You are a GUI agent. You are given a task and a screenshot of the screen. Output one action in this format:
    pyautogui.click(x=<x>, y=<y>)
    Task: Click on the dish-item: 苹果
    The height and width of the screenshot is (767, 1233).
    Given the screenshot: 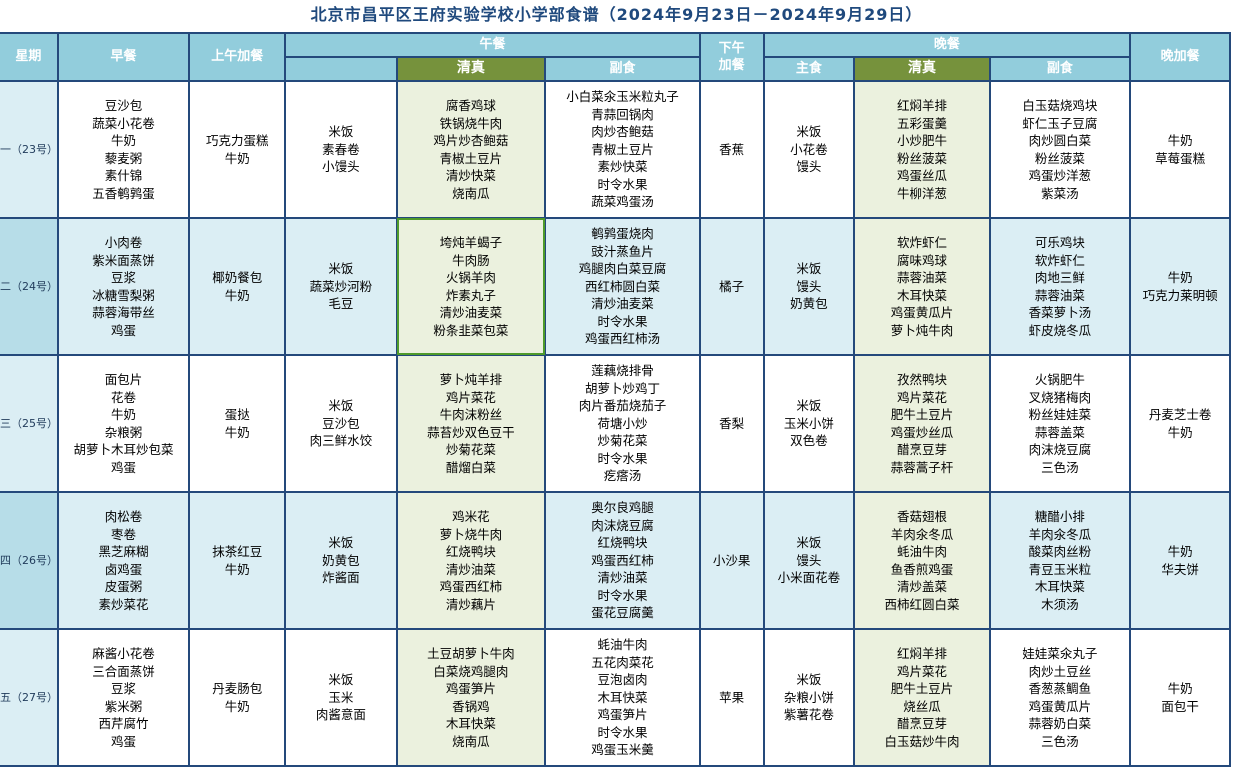 What is the action you would take?
    pyautogui.click(x=732, y=697)
    